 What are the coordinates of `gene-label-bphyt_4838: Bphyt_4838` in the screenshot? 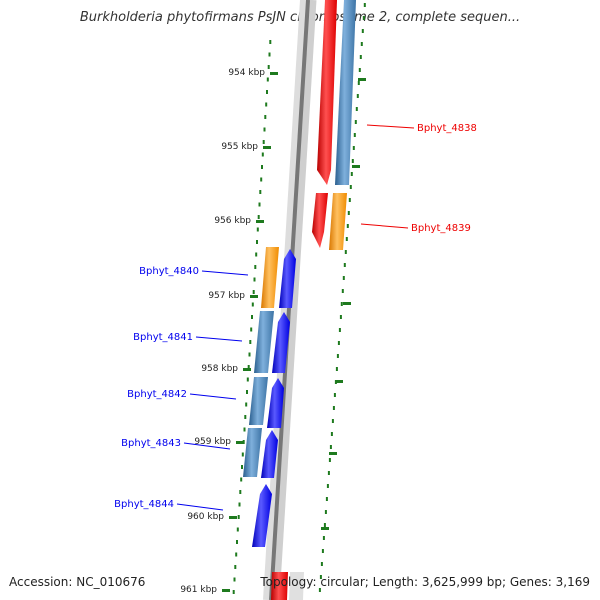 It's located at (447, 128).